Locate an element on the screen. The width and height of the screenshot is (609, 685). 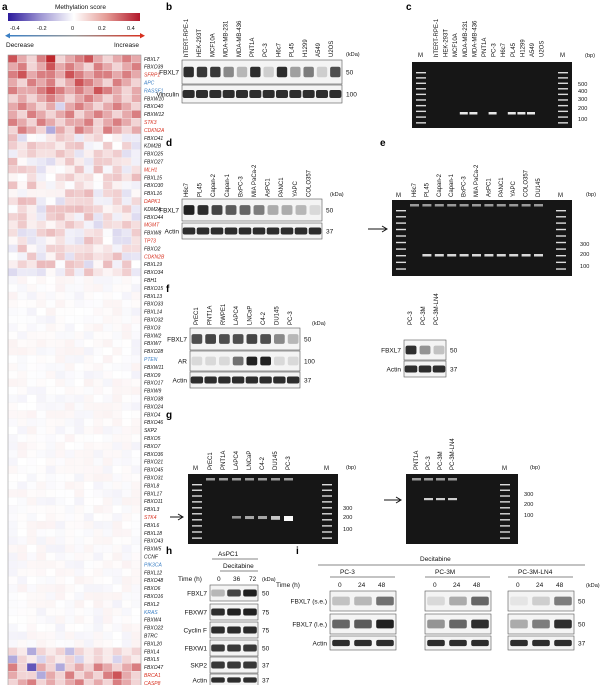
panel-g-left-band is located at coordinates (262, 518).